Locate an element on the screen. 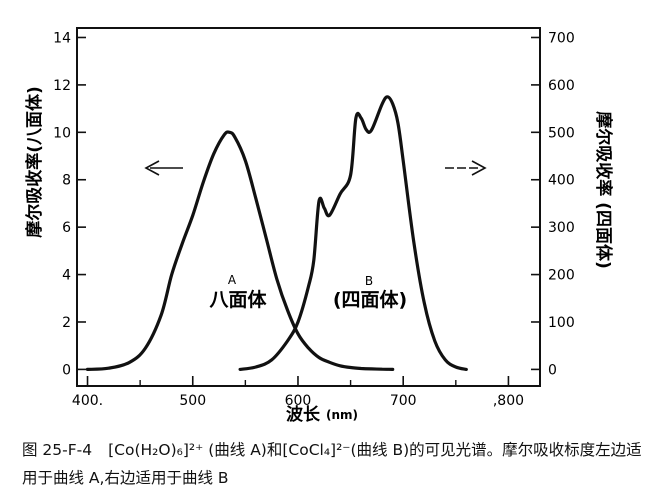 The width and height of the screenshot is (666, 500). left-y-tick-label: 8 is located at coordinates (66, 181).